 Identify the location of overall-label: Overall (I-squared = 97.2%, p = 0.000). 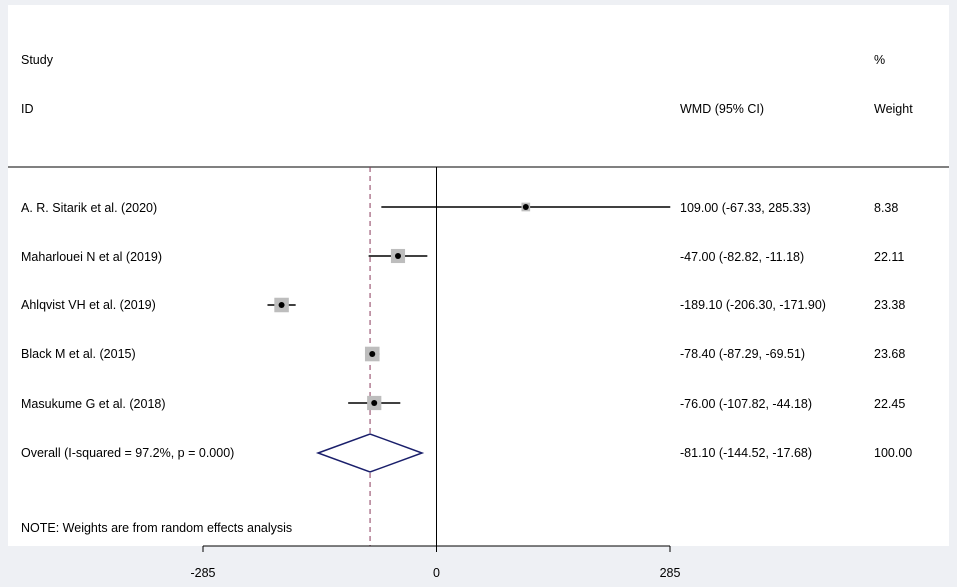
(127, 453).